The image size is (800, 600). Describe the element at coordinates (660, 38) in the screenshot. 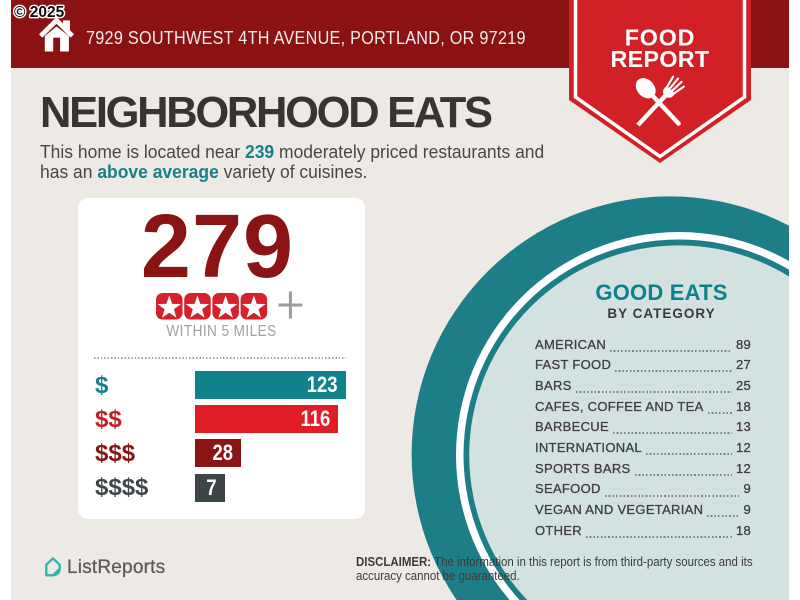

I see `svg-text: FOOD` at that location.